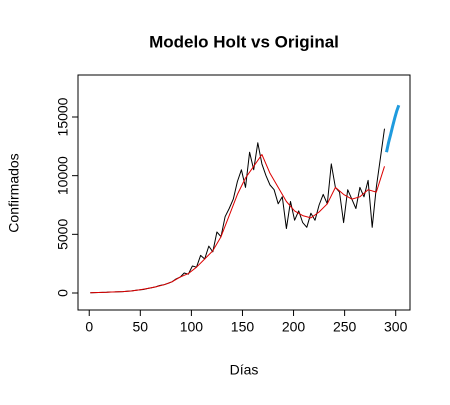 The width and height of the screenshot is (450, 405). Describe the element at coordinates (14, 192) in the screenshot. I see `y-axis-label: Confirmados` at that location.